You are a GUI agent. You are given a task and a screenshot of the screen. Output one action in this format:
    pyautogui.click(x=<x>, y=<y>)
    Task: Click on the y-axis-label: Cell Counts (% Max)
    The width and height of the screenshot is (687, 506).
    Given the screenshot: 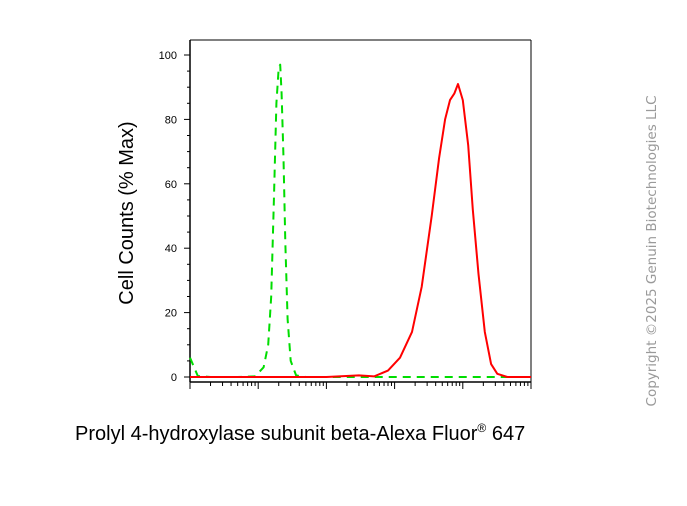 What is the action you would take?
    pyautogui.click(x=127, y=212)
    